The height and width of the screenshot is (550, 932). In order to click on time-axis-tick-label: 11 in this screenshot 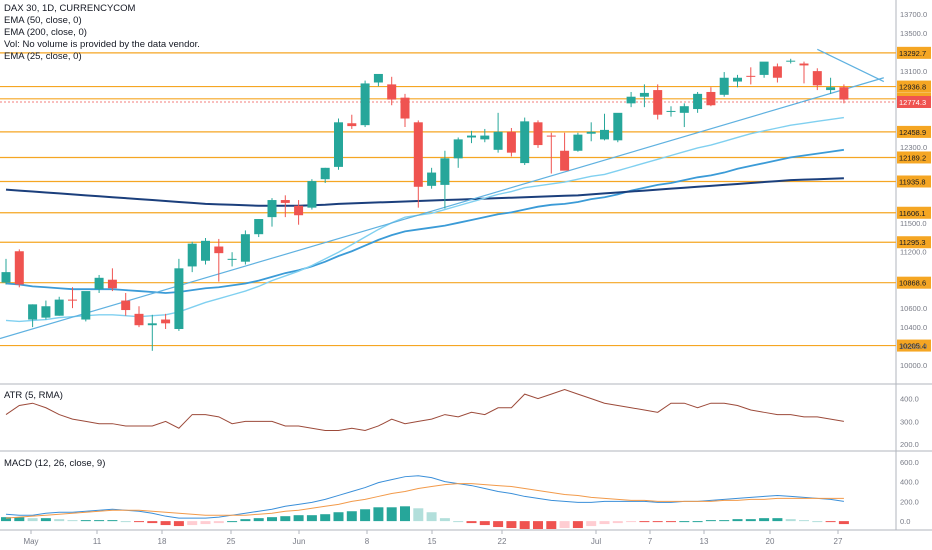, I will do `click(97, 541)`.